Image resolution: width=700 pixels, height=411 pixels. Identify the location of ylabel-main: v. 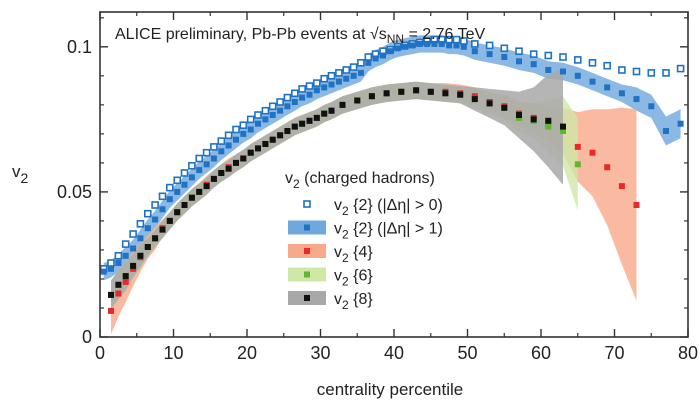
(16, 171).